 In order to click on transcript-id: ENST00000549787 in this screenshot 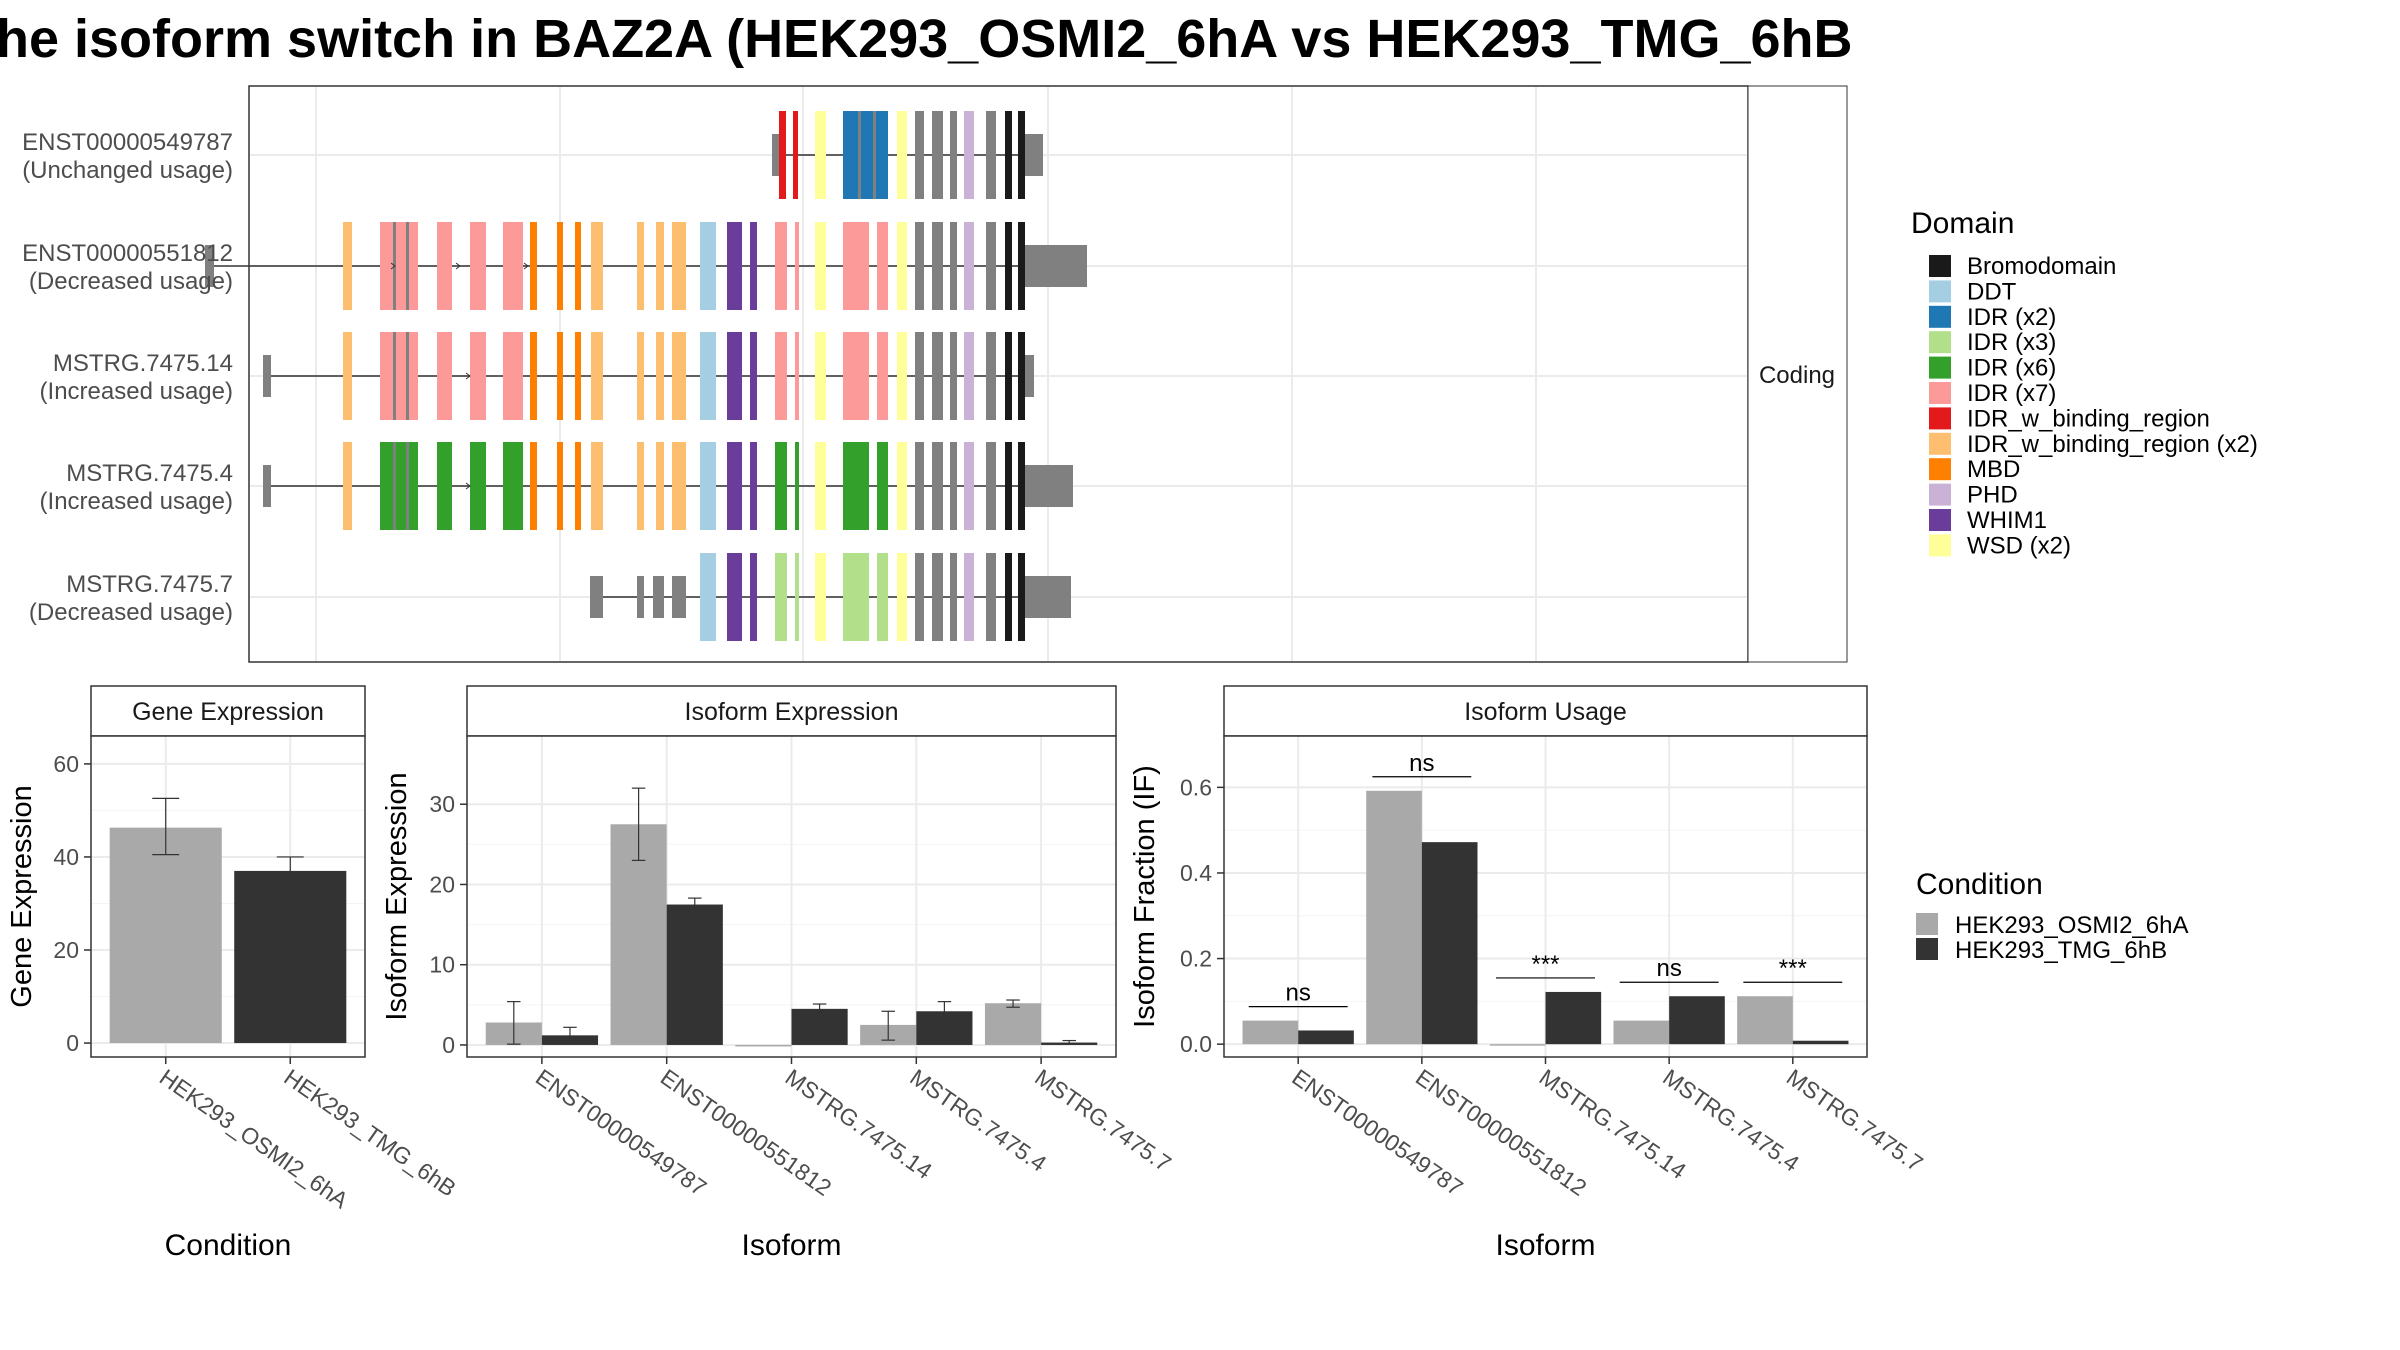, I will do `click(127, 142)`.